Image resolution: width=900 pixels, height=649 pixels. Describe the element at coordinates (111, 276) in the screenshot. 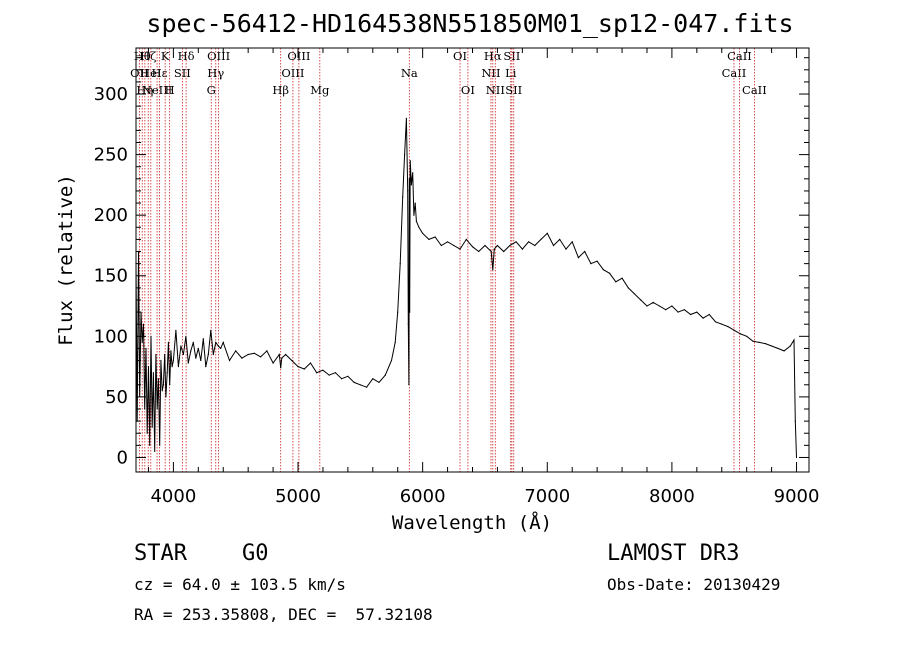

I see `y-tick-label: 150` at that location.